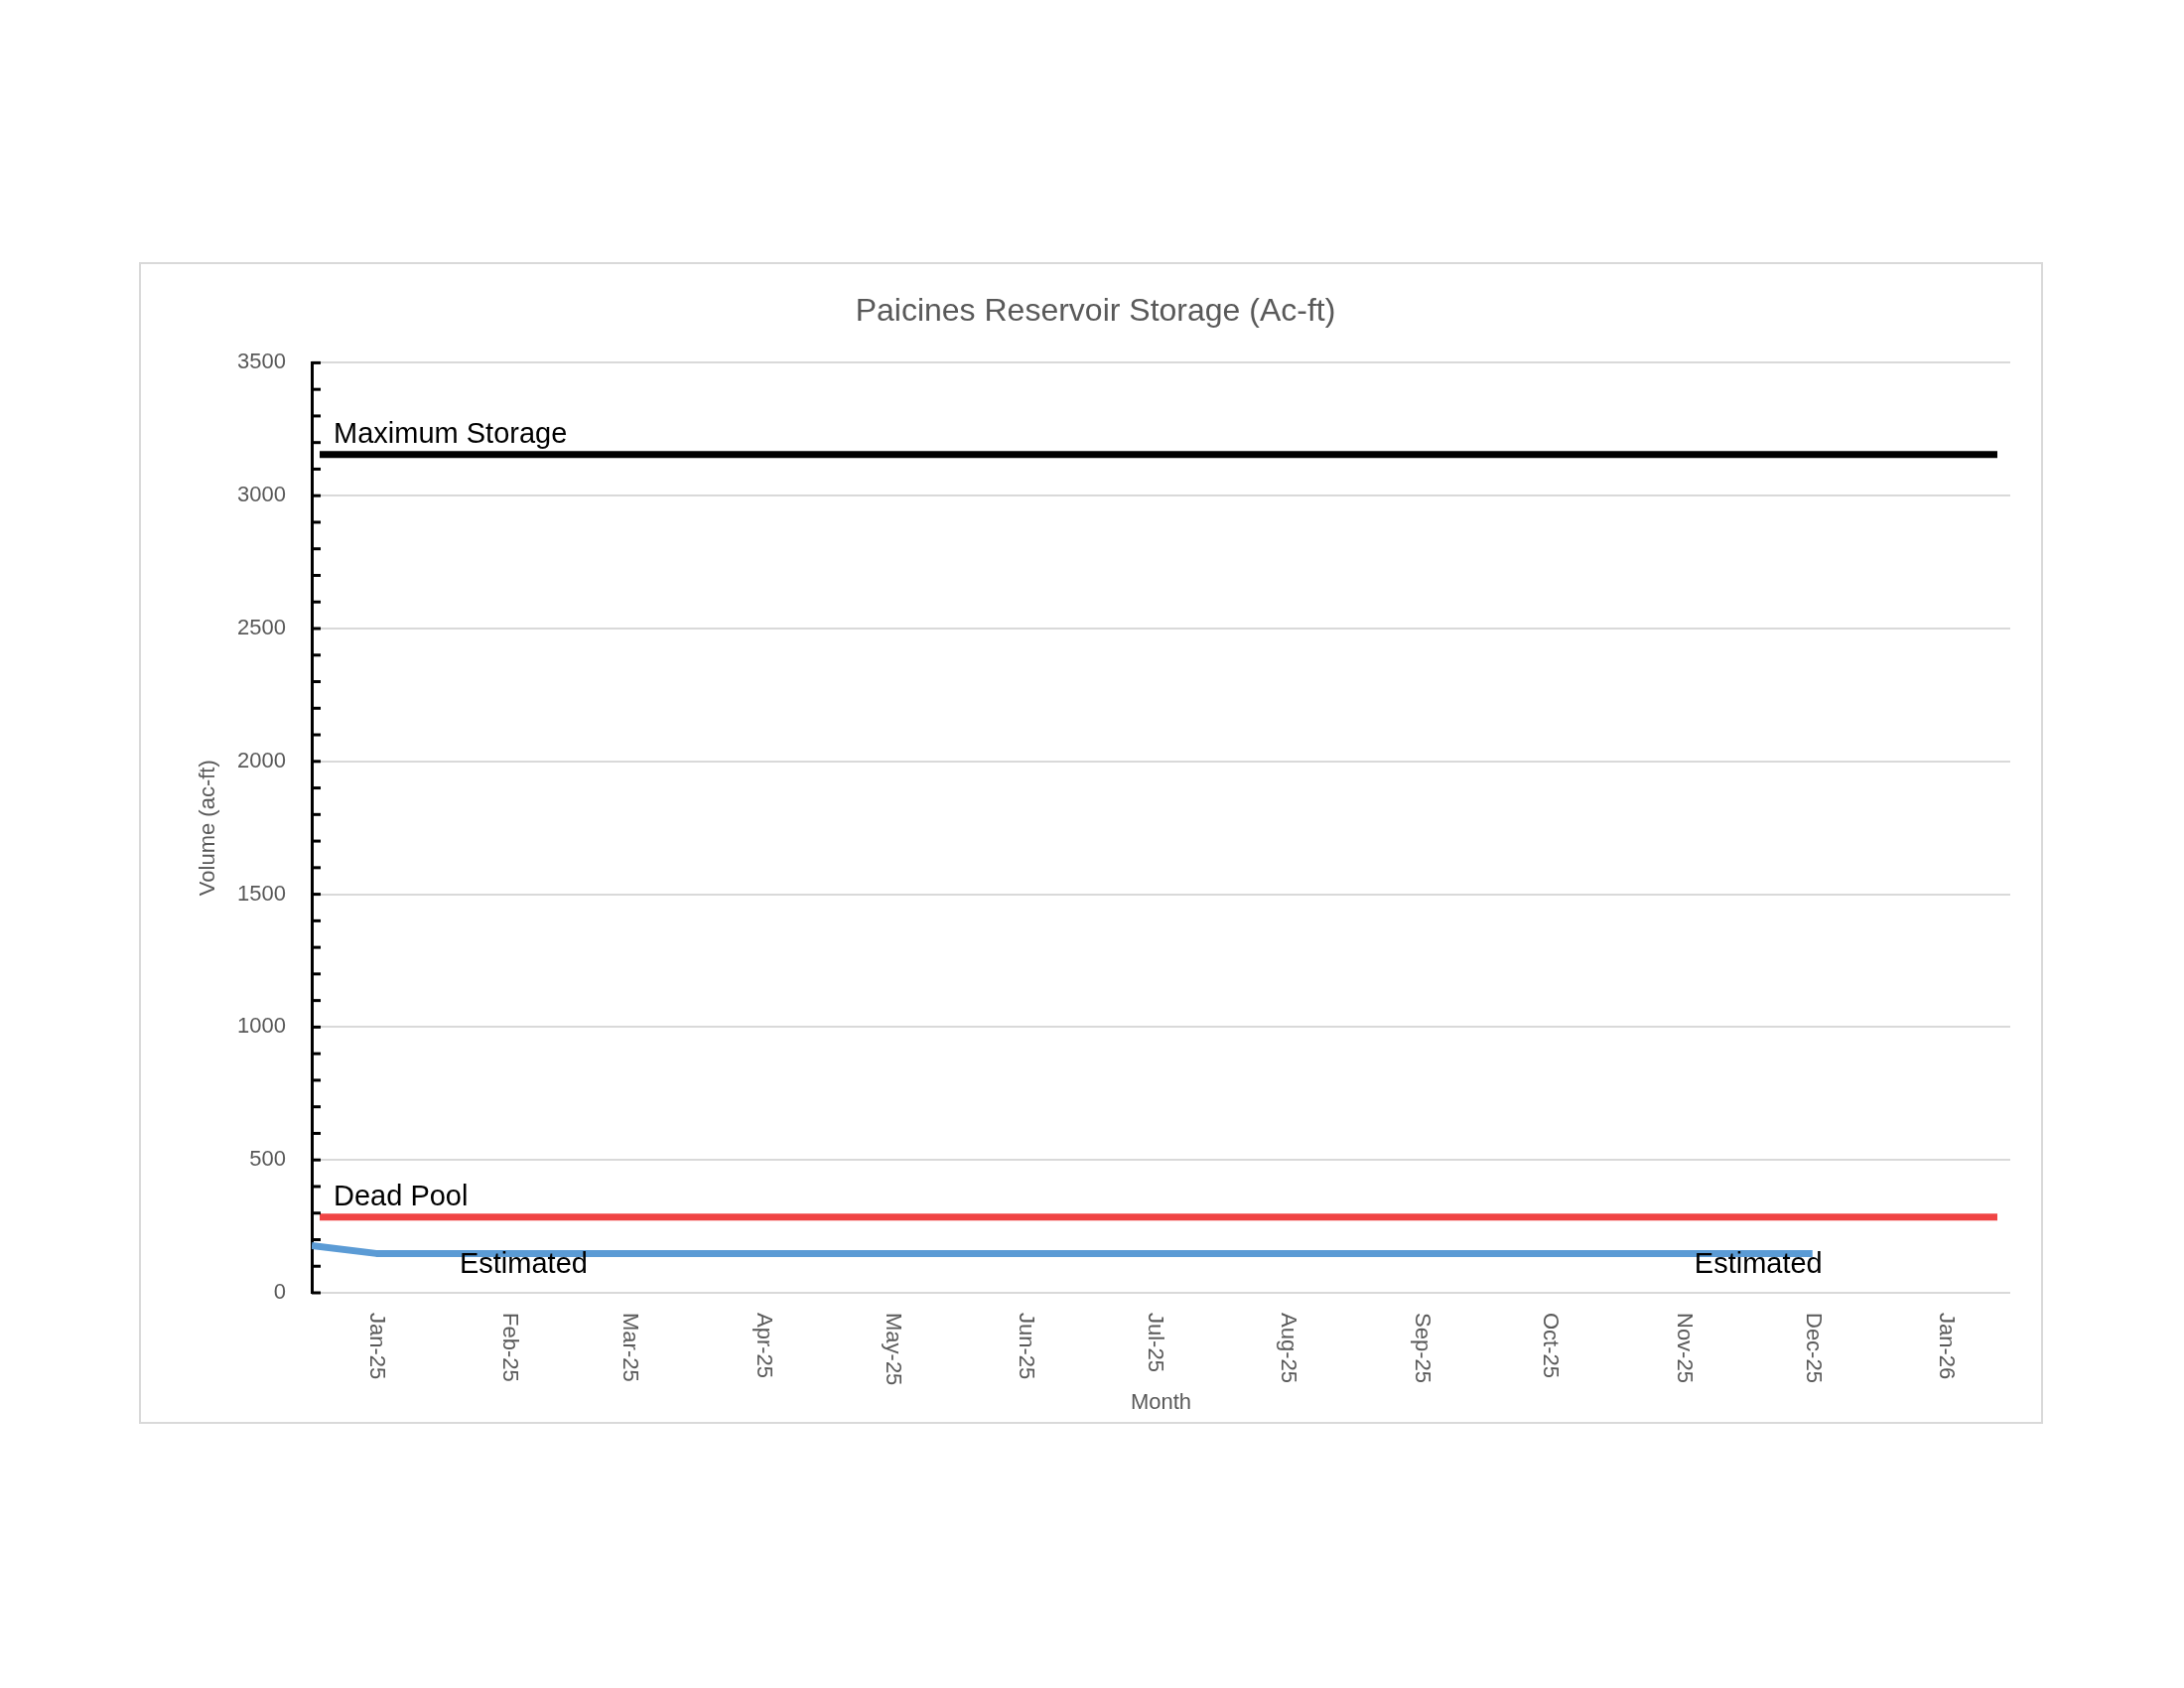 The width and height of the screenshot is (2184, 1688). Describe the element at coordinates (1095, 310) in the screenshot. I see `chart-title: Paicines Reservoir Storage (Ac-ft)` at that location.